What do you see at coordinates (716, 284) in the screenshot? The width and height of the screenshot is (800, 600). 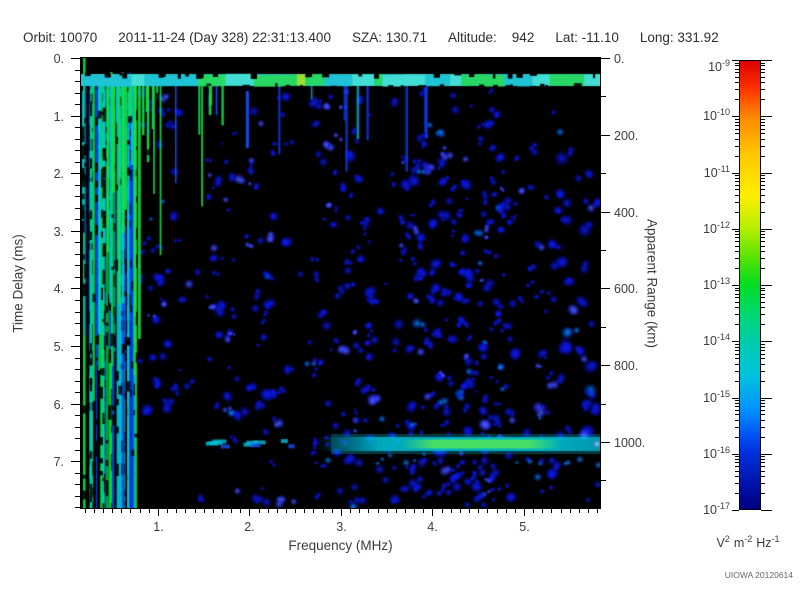 I see `colorbar-tick-label: 10-13` at bounding box center [716, 284].